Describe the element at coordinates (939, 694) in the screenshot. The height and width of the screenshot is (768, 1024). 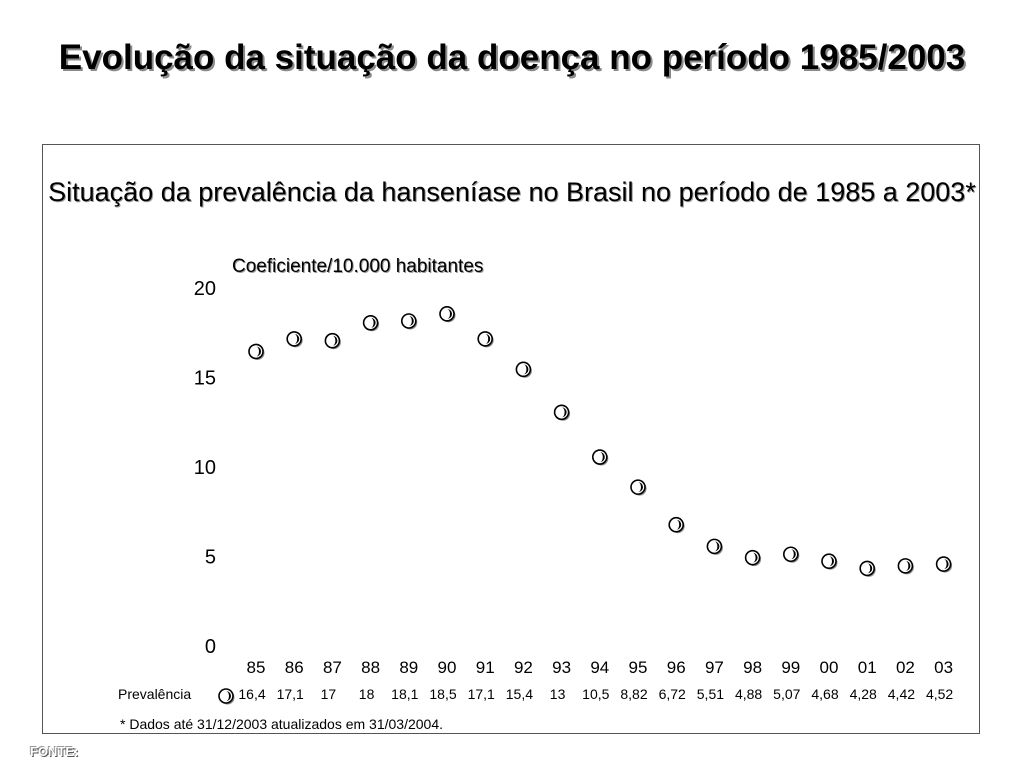
I see `data-table-value: 4,52` at that location.